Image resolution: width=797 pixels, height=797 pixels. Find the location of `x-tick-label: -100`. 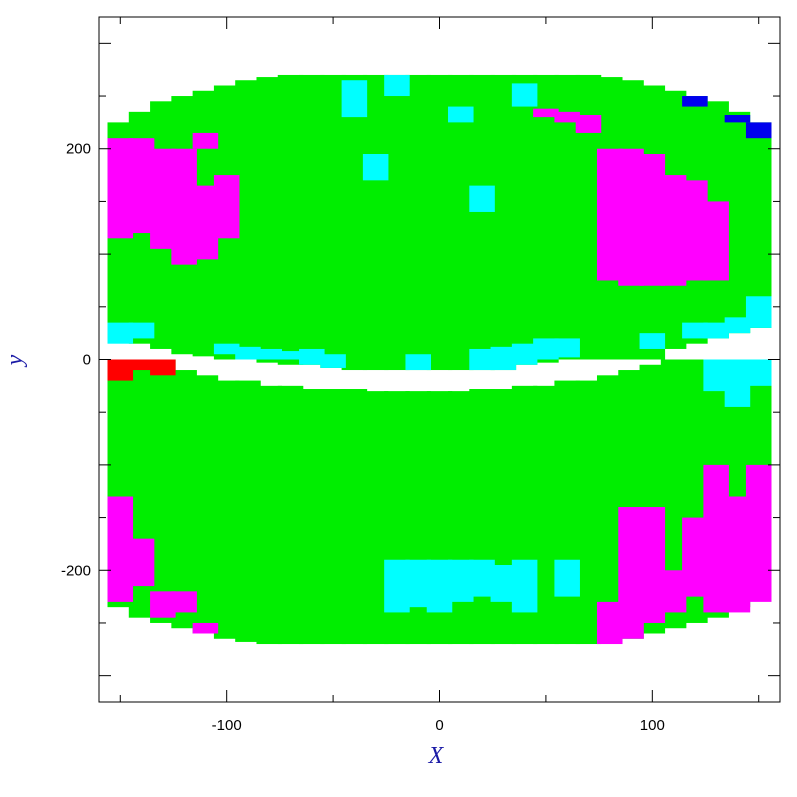

x-tick-label: -100 is located at coordinates (227, 725).